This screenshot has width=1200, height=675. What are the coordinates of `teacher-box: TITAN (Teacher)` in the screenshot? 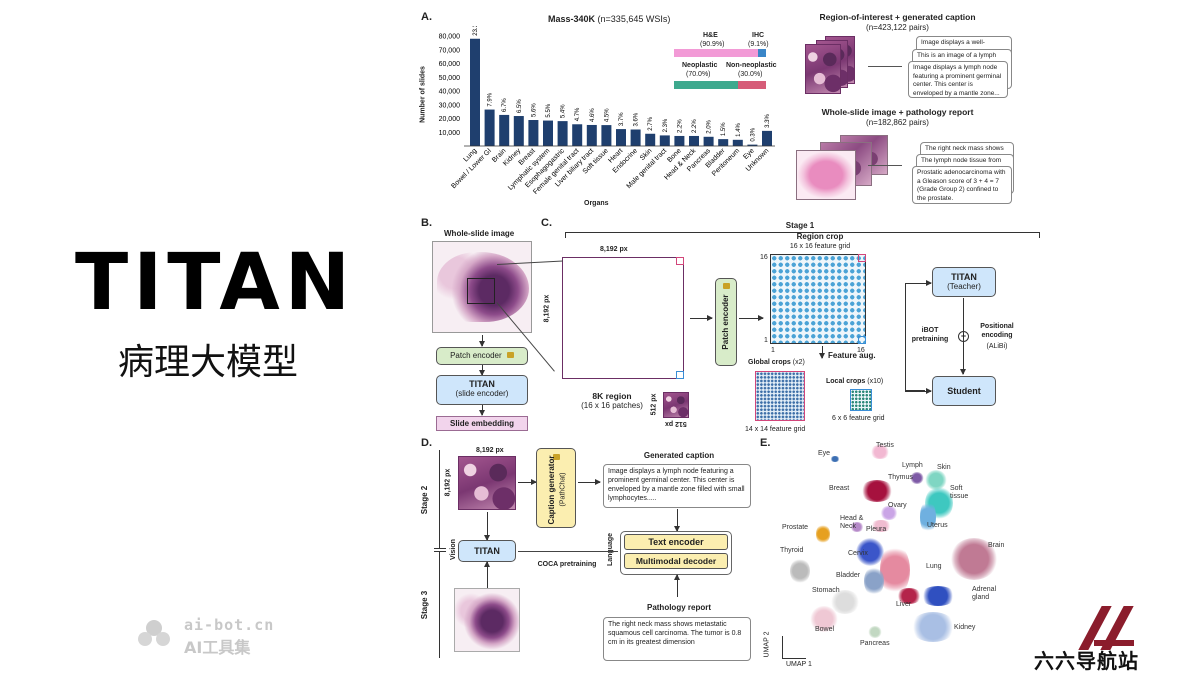 It's located at (964, 282).